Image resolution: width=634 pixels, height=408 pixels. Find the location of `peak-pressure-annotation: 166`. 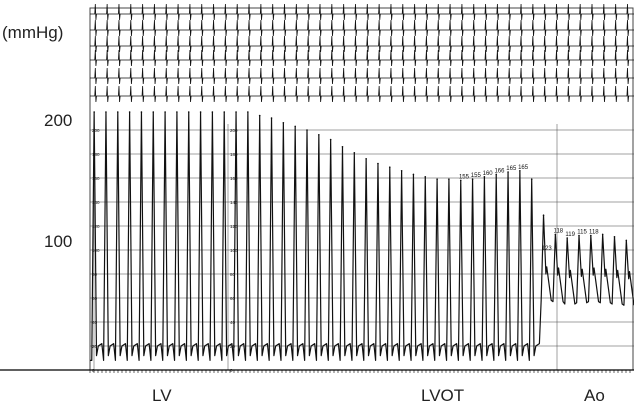

peak-pressure-annotation: 166 is located at coordinates (499, 171).